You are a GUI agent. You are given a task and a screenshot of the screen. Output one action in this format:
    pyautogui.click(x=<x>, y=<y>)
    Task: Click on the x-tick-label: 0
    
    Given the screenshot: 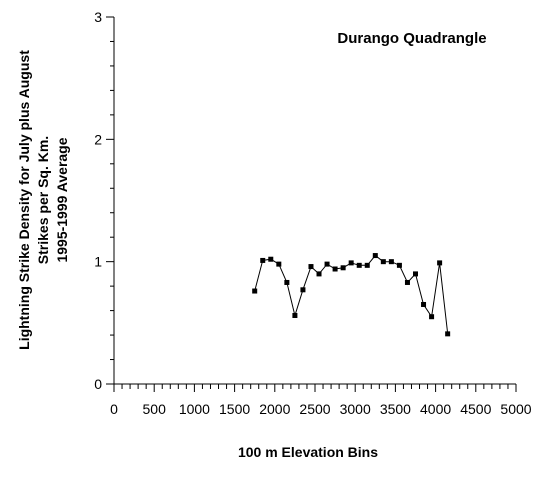 What is the action you would take?
    pyautogui.click(x=114, y=409)
    